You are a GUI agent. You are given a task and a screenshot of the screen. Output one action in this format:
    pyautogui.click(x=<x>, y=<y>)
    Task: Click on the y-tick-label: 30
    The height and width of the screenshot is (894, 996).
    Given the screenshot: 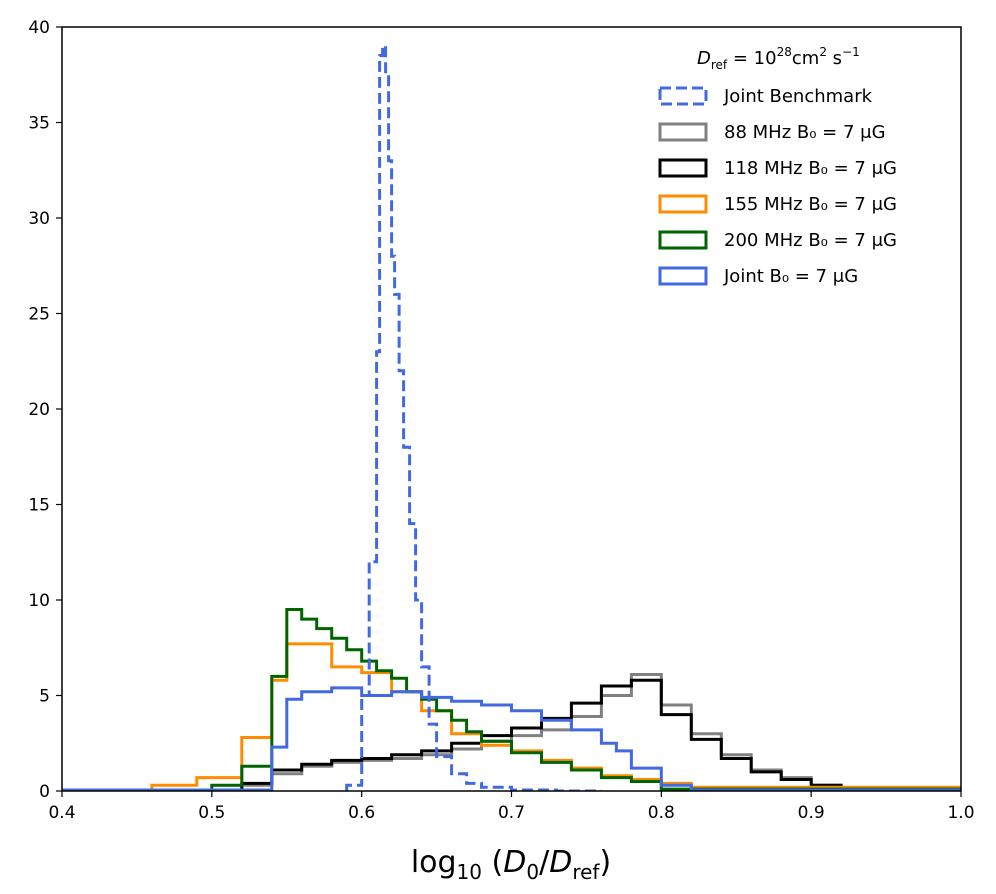 What is the action you would take?
    pyautogui.click(x=39, y=219)
    